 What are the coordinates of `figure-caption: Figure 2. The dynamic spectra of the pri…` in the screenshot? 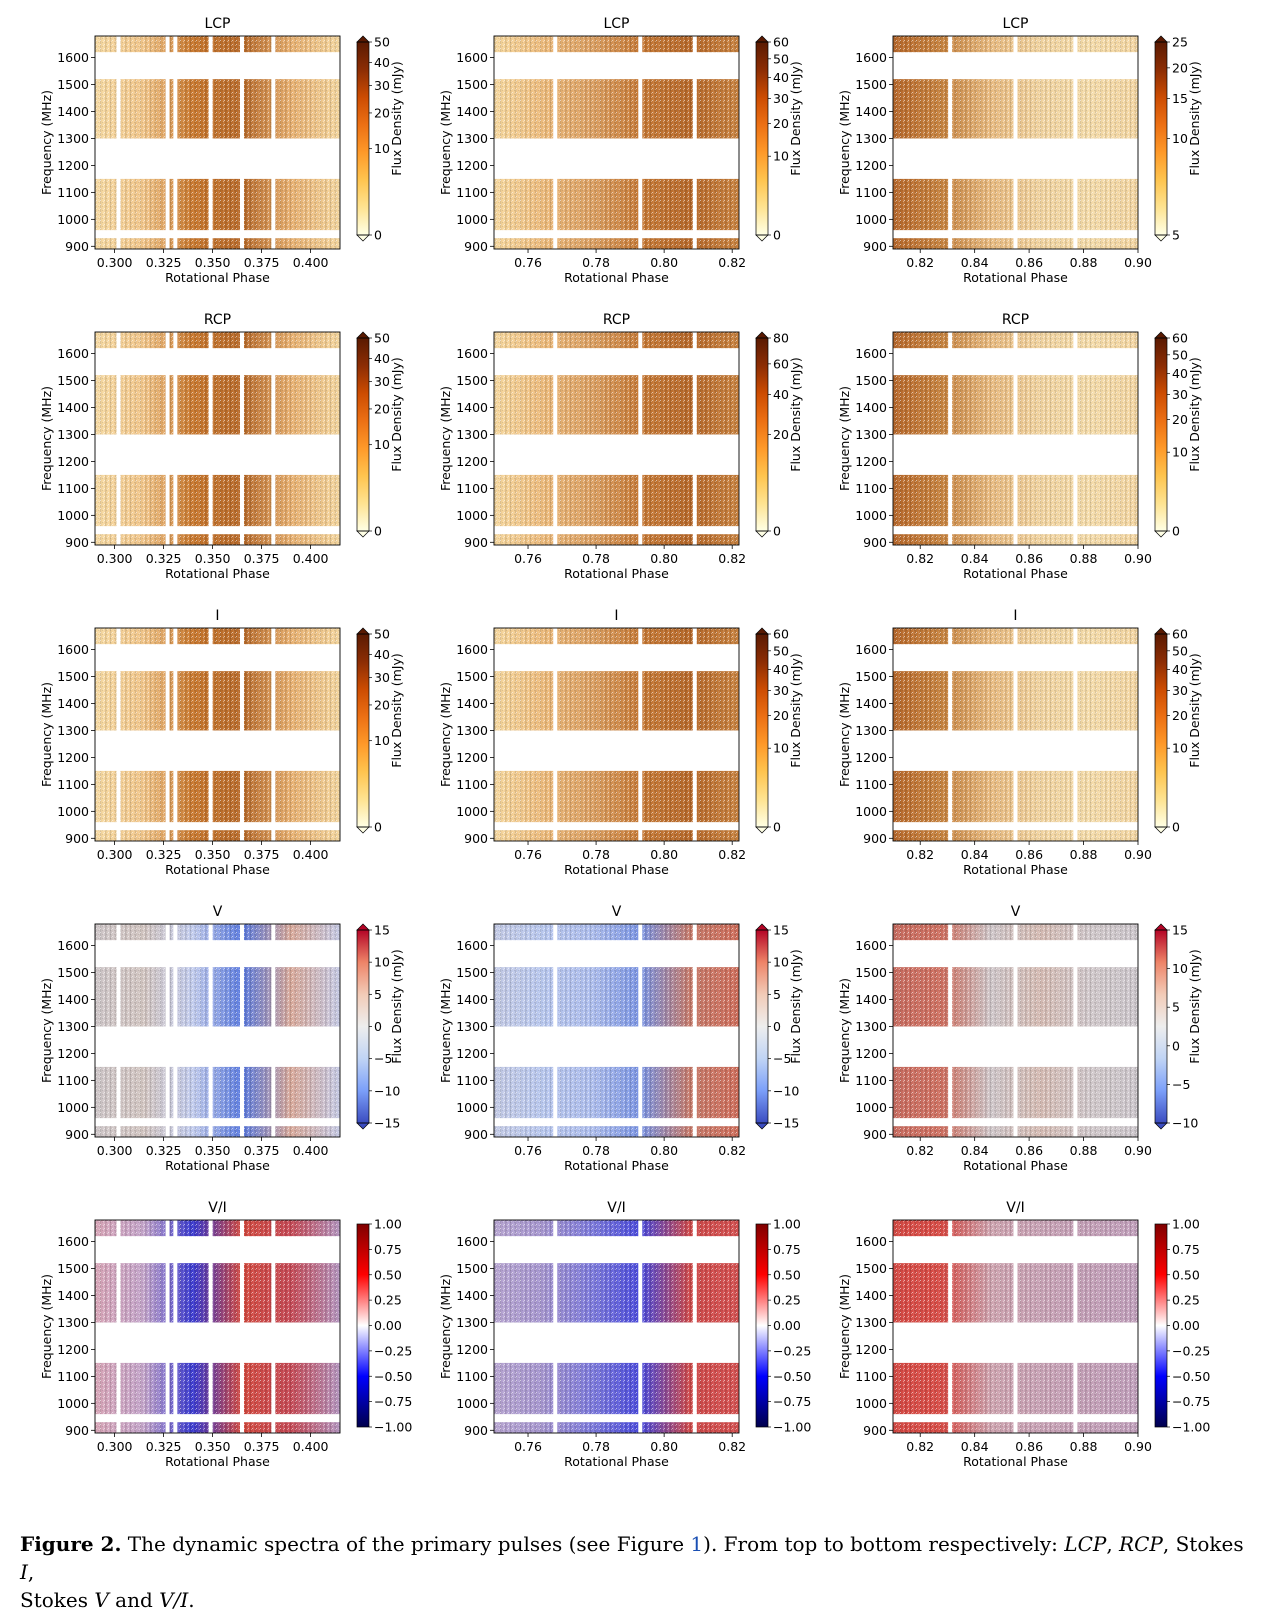 It's located at (639, 1572).